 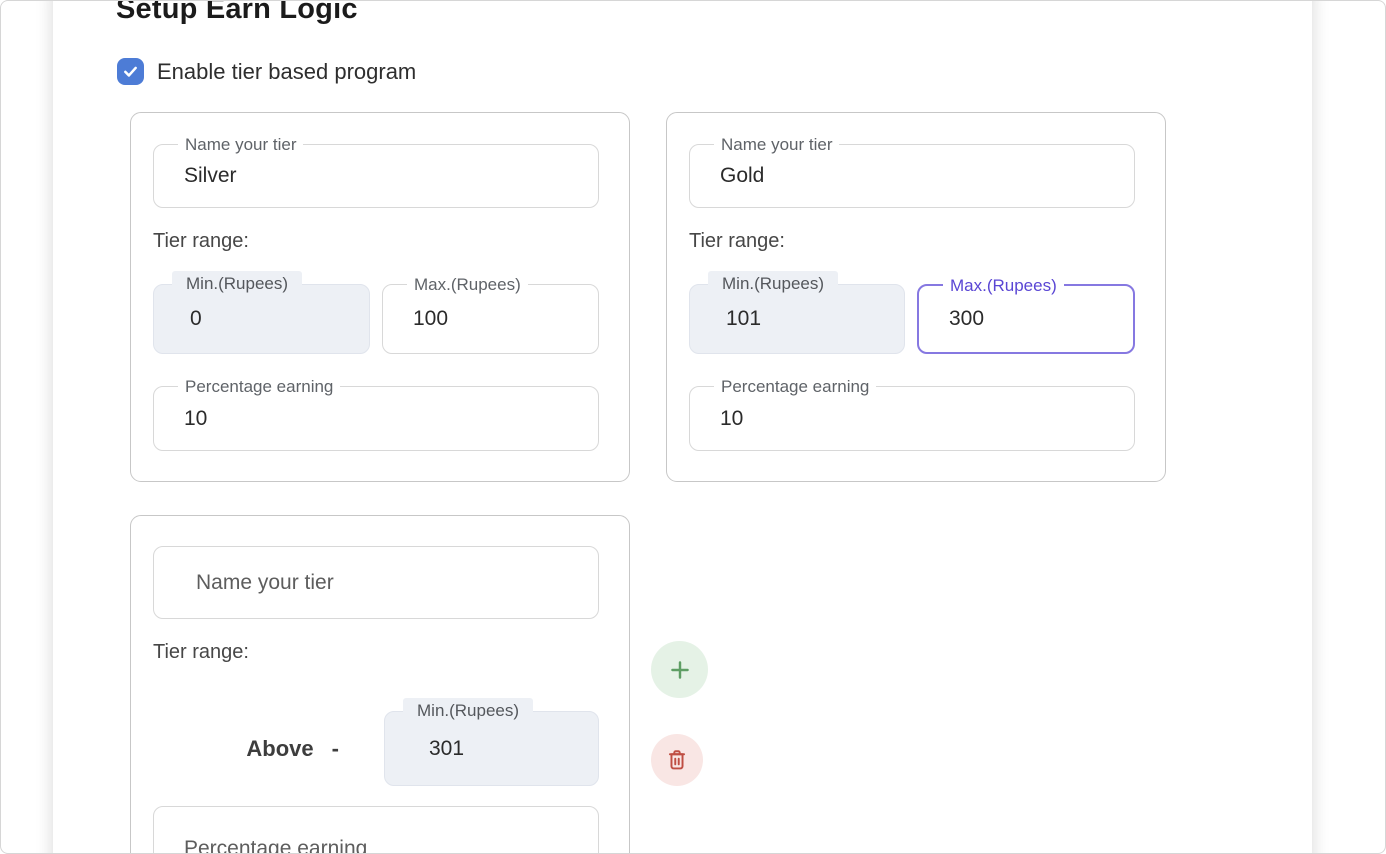 What do you see at coordinates (714, 71) in the screenshot?
I see `enable-tier-row: Enable tier based program` at bounding box center [714, 71].